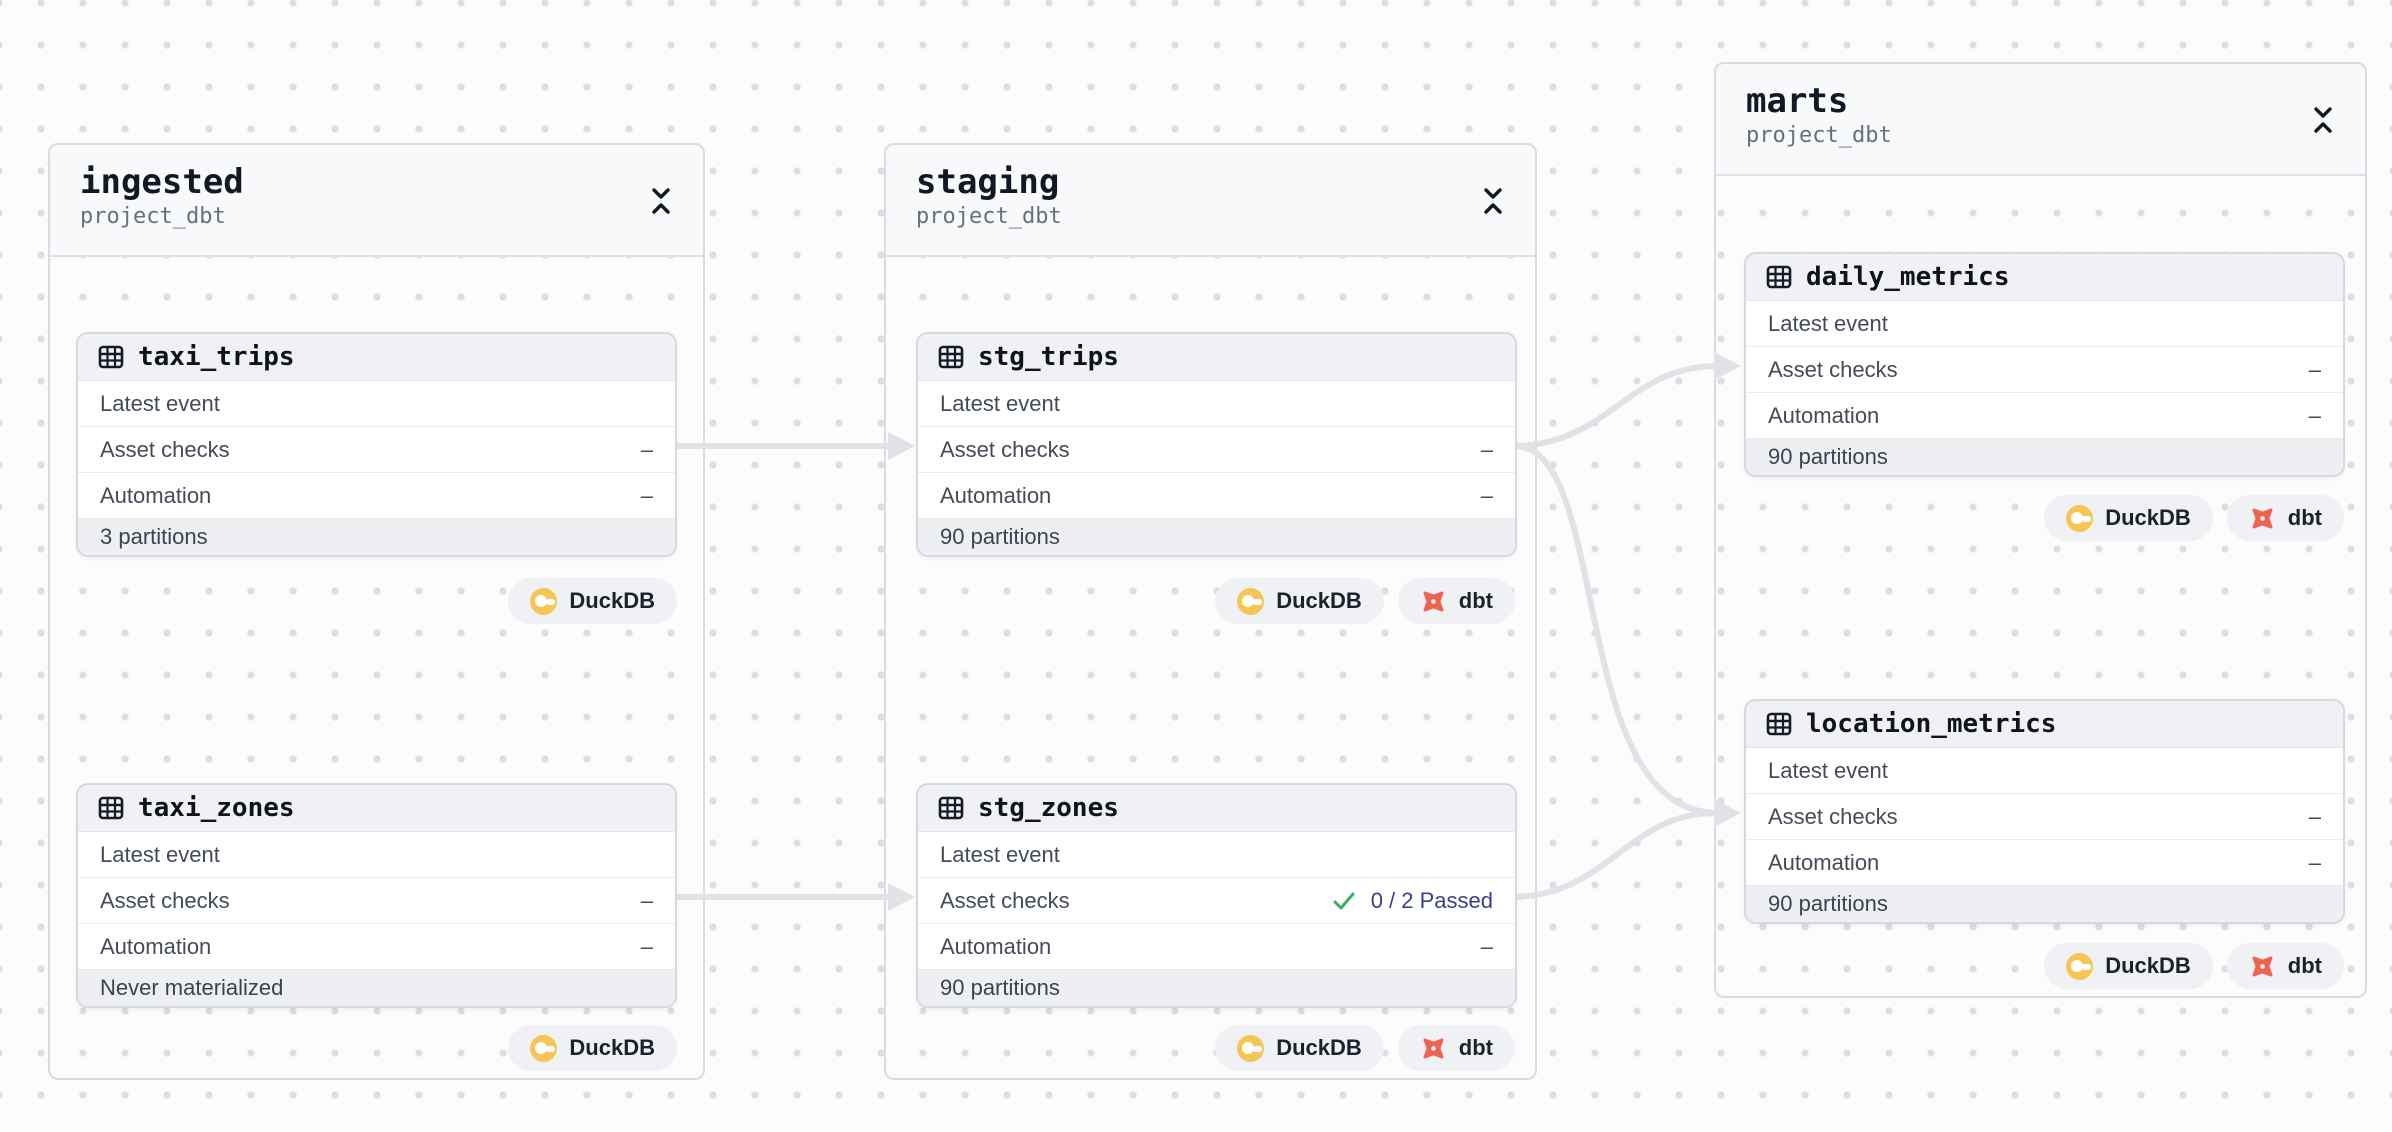 The width and height of the screenshot is (2392, 1132). I want to click on edge-stg_trips-daily_metrics, so click(1617, 406).